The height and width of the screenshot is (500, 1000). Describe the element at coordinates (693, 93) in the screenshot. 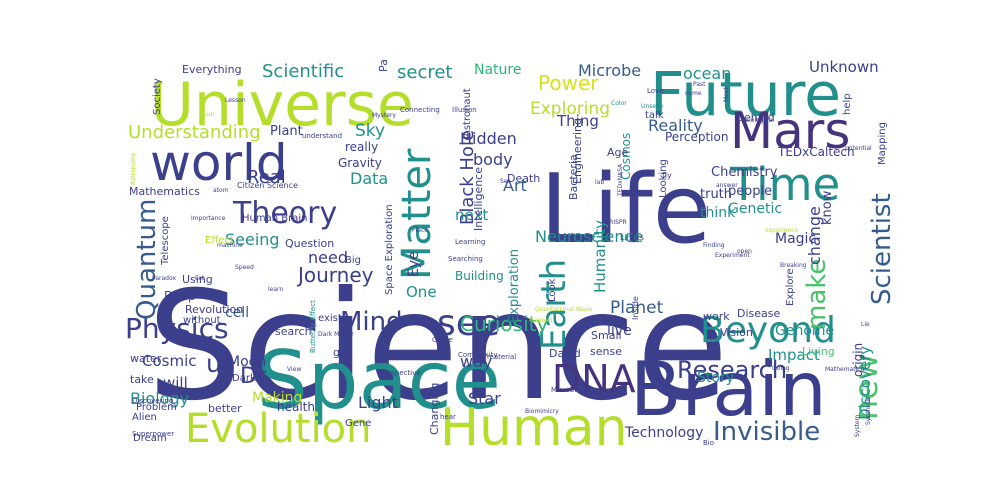

I see `word-come: come` at that location.